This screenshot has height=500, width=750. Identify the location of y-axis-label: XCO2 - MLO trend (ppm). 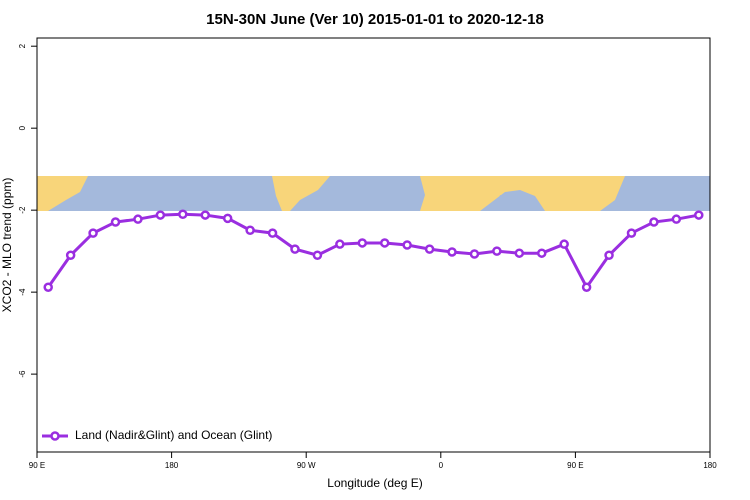
(7, 245).